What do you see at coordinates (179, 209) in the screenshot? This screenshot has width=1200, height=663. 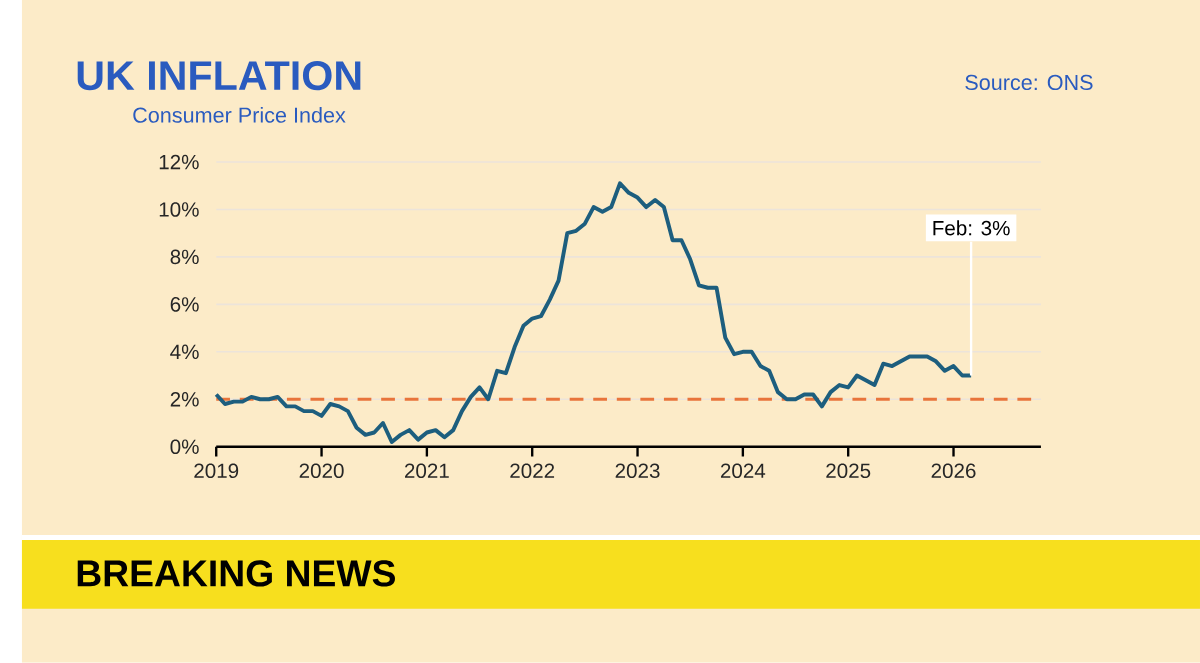 I see `y-tick-label: 10%` at bounding box center [179, 209].